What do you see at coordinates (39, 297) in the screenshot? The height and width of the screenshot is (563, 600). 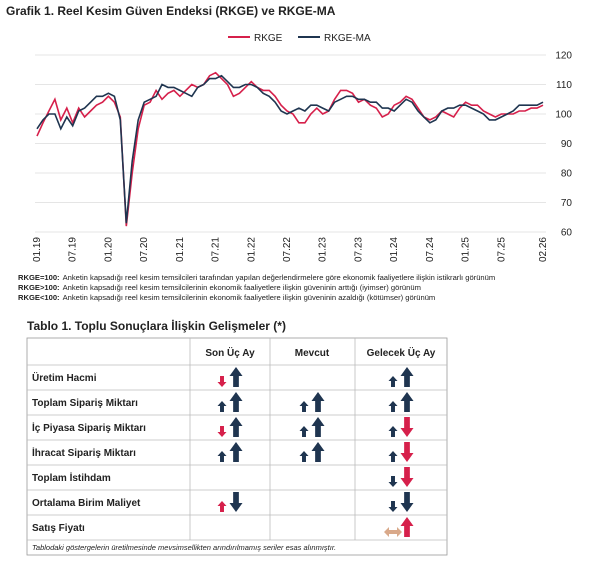 I see `note-label: RKGE<100:` at bounding box center [39, 297].